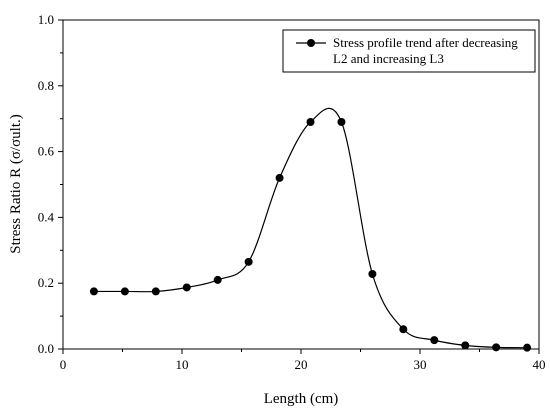 The image size is (550, 412). Describe the element at coordinates (301, 364) in the screenshot. I see `x-tick-label: 20` at that location.